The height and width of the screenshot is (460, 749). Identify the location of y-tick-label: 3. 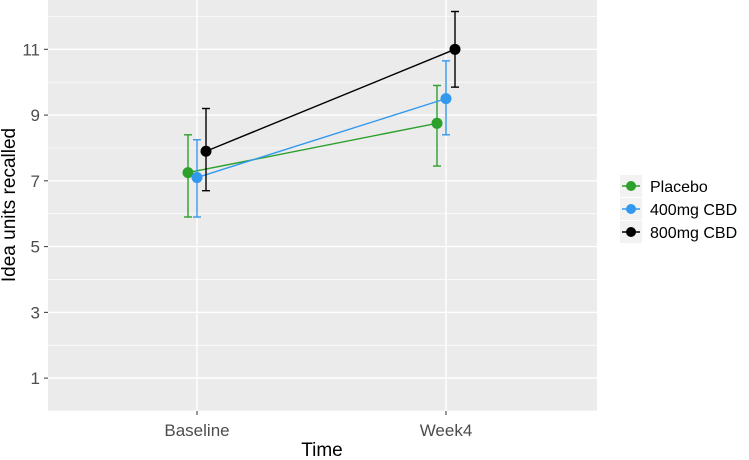
(35, 312).